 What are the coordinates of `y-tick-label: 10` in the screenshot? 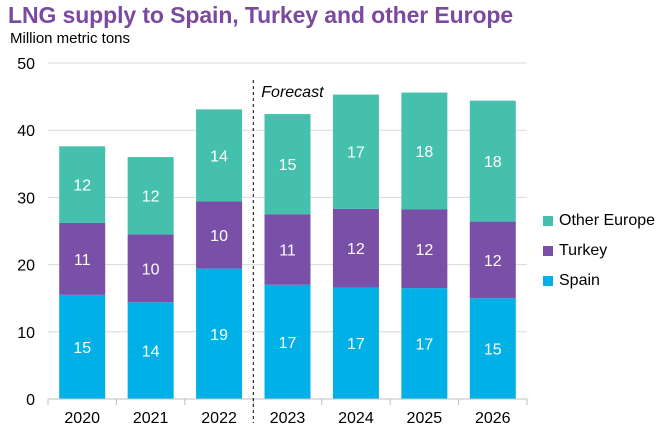 It's located at (26, 333).